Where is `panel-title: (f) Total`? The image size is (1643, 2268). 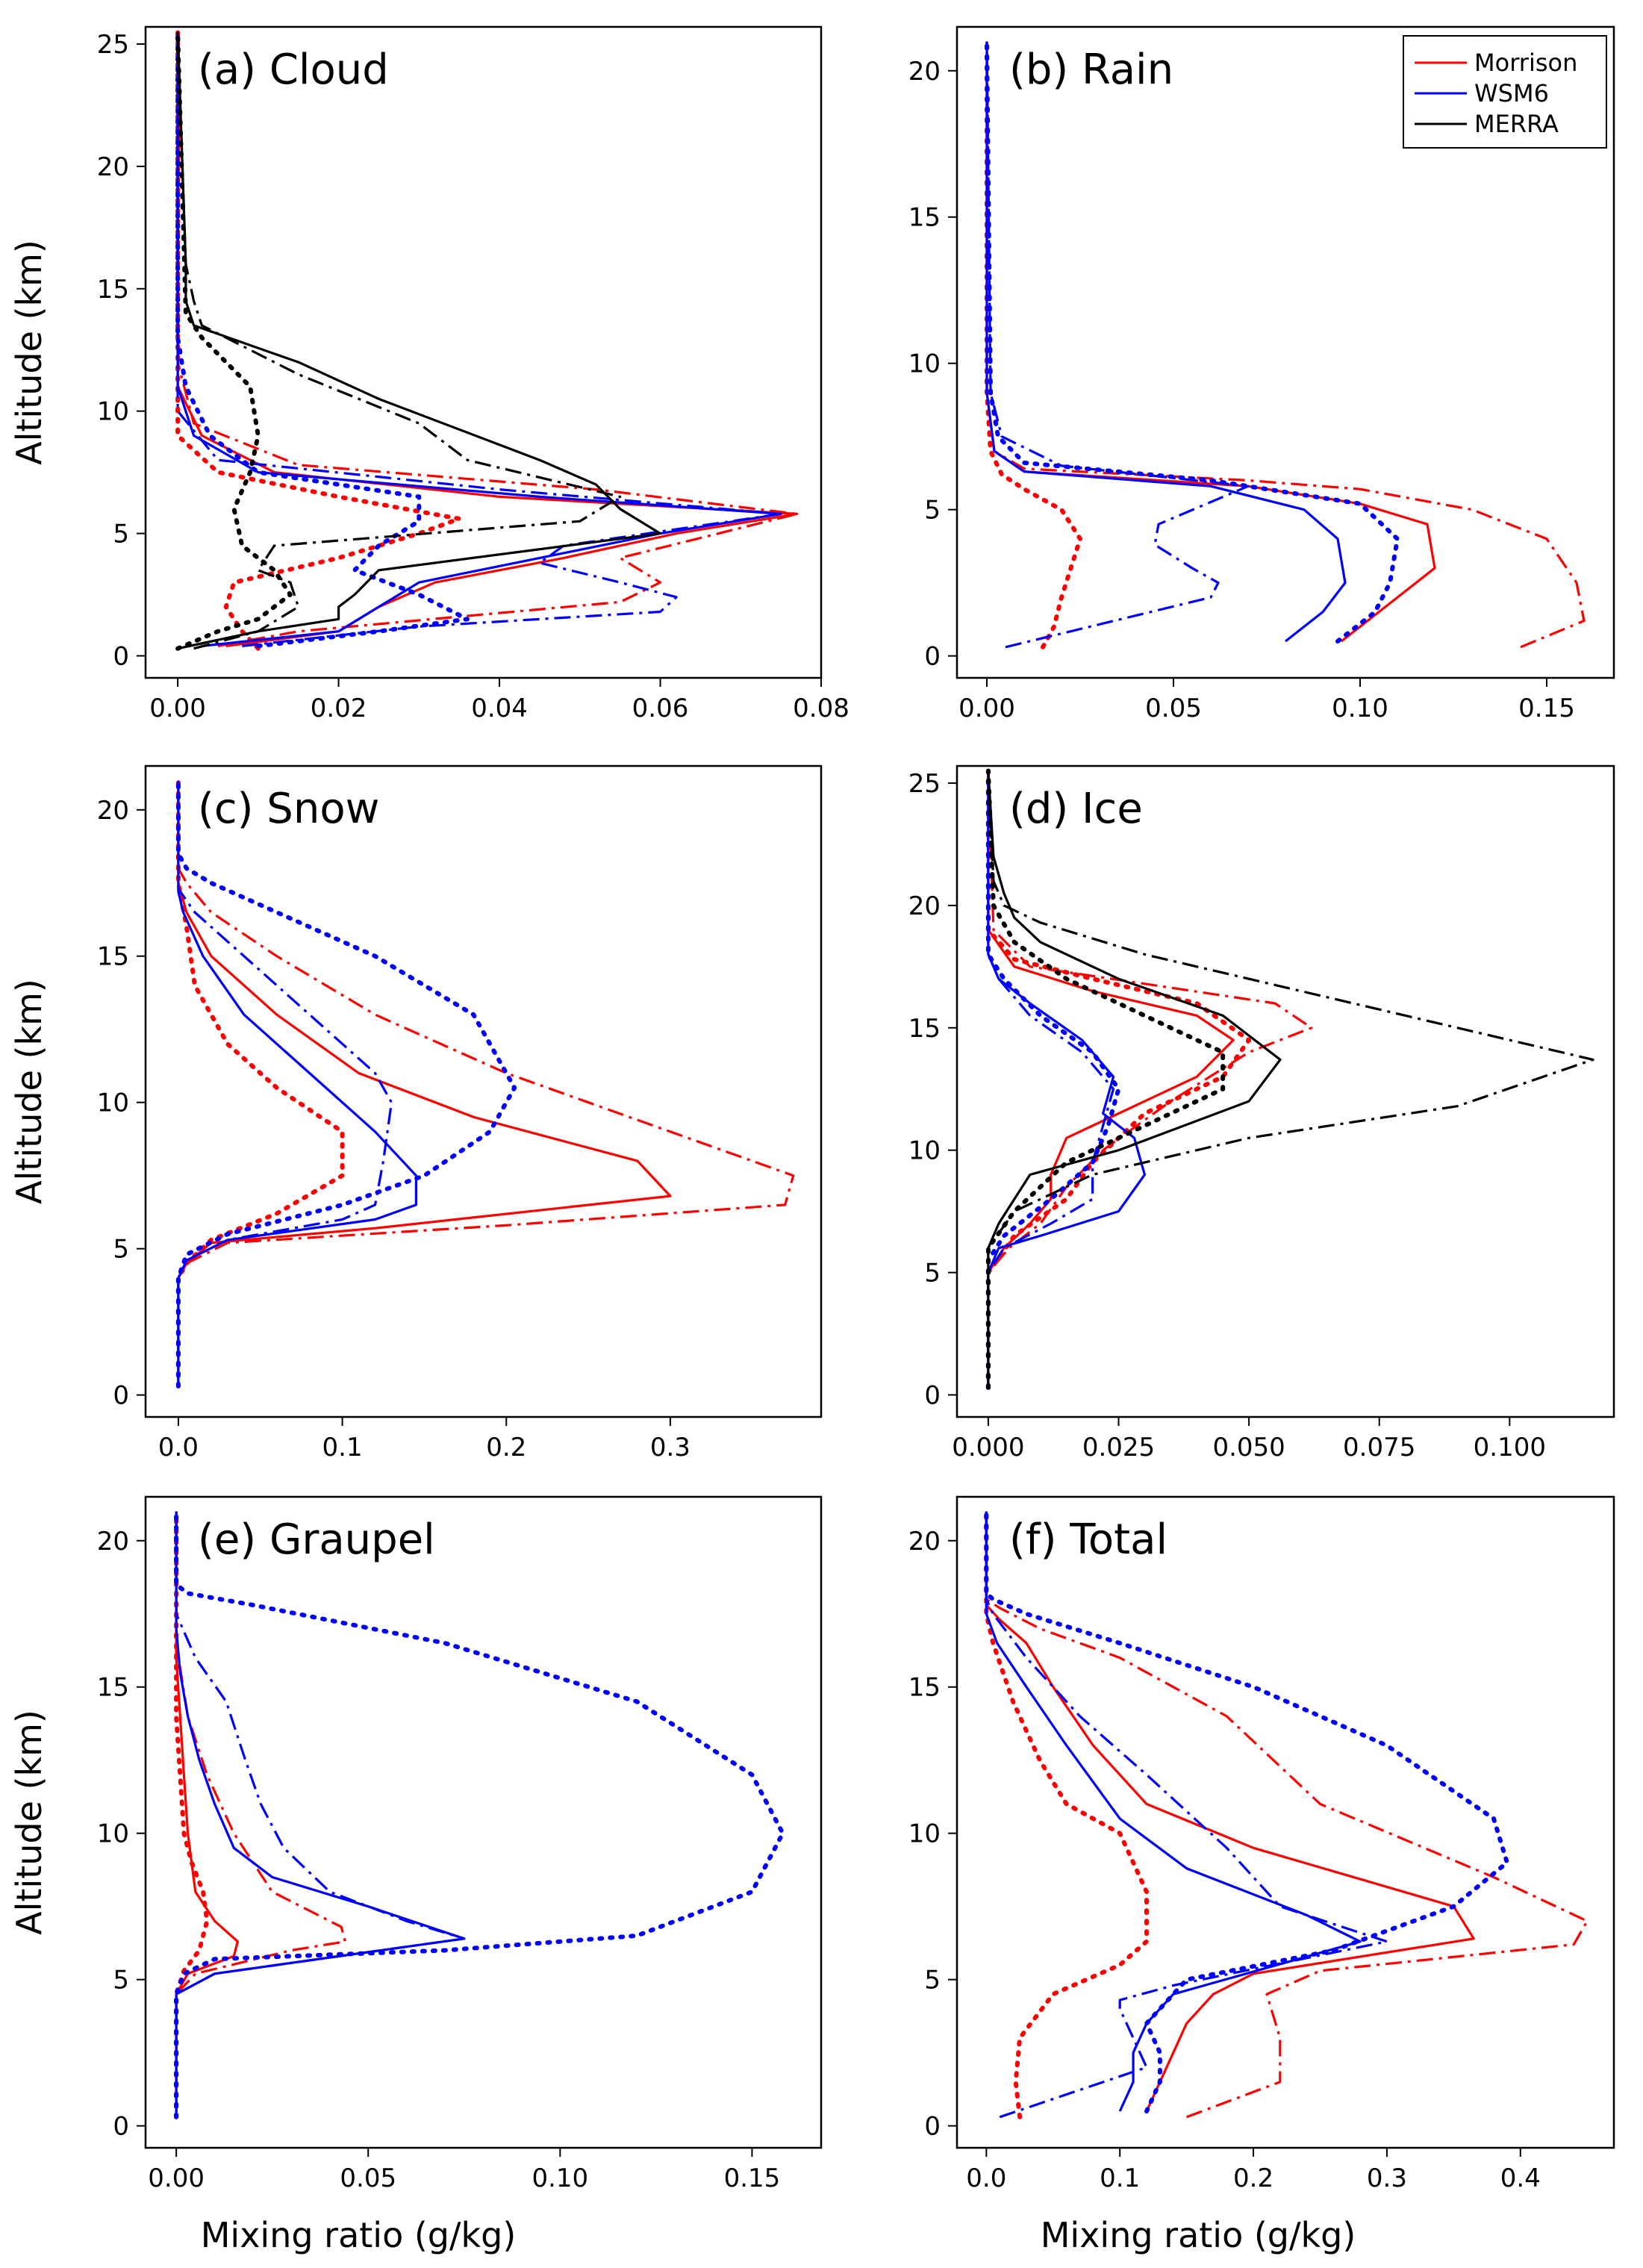
panel-title: (f) Total is located at coordinates (1088, 1539).